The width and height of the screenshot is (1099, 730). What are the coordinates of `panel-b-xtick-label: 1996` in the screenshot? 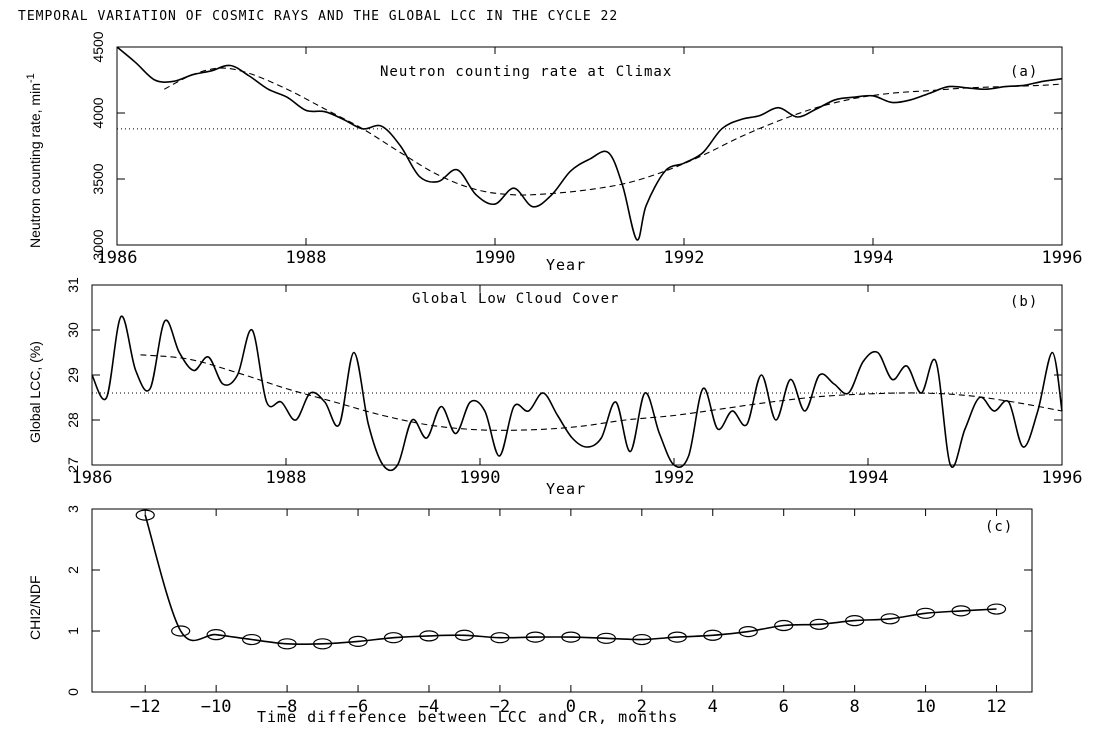 It's located at (1062, 478).